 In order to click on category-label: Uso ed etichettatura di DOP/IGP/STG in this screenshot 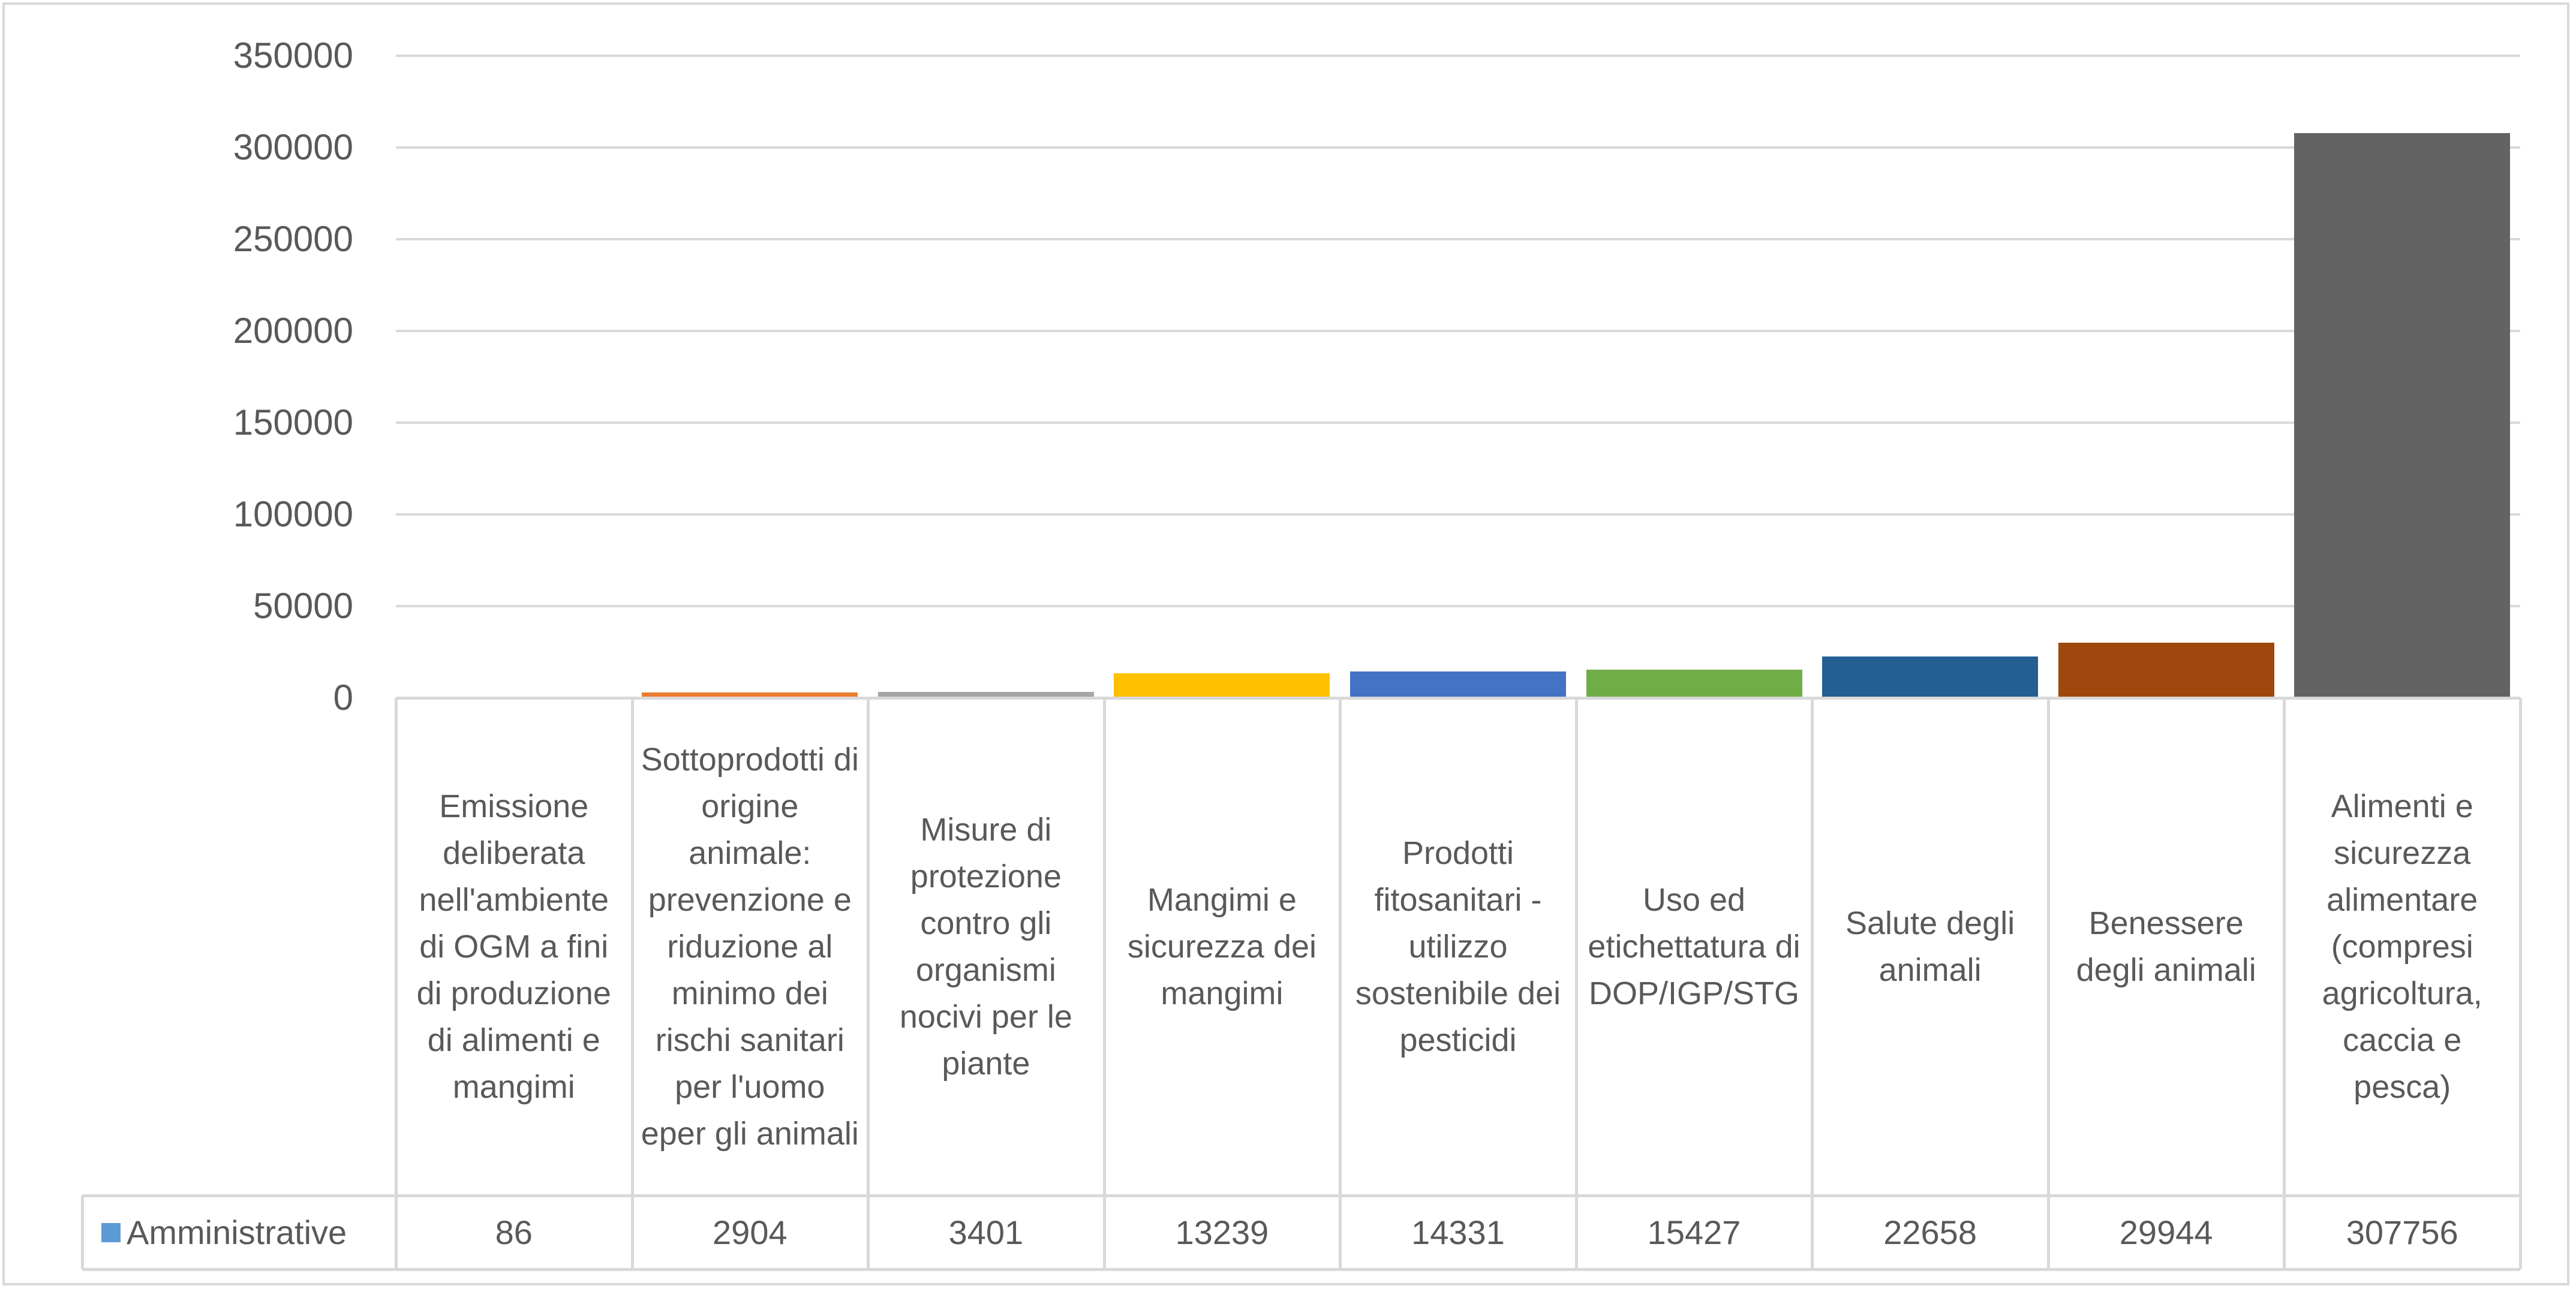, I will do `click(1695, 946)`.